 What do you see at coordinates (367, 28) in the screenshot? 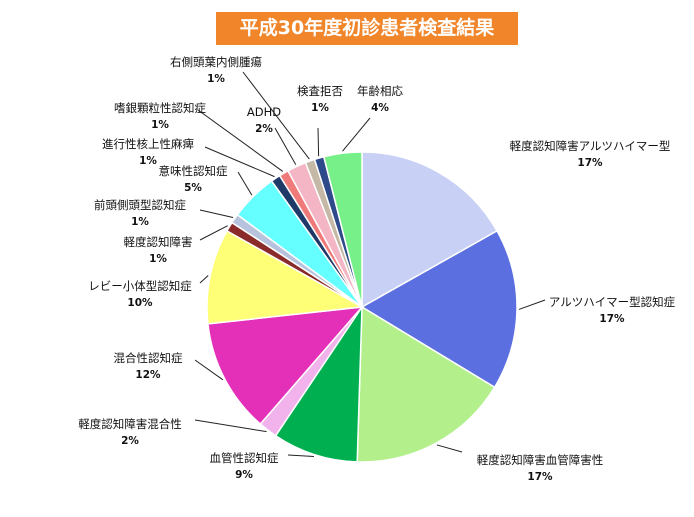
I see `chart-title: 平成30年度初診患者検査結果` at bounding box center [367, 28].